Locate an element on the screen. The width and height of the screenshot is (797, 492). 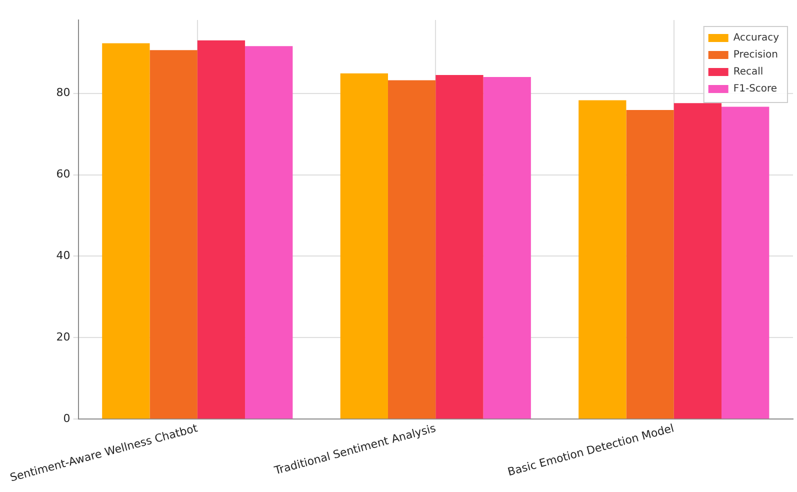
legend-label: F1-Score is located at coordinates (755, 89).